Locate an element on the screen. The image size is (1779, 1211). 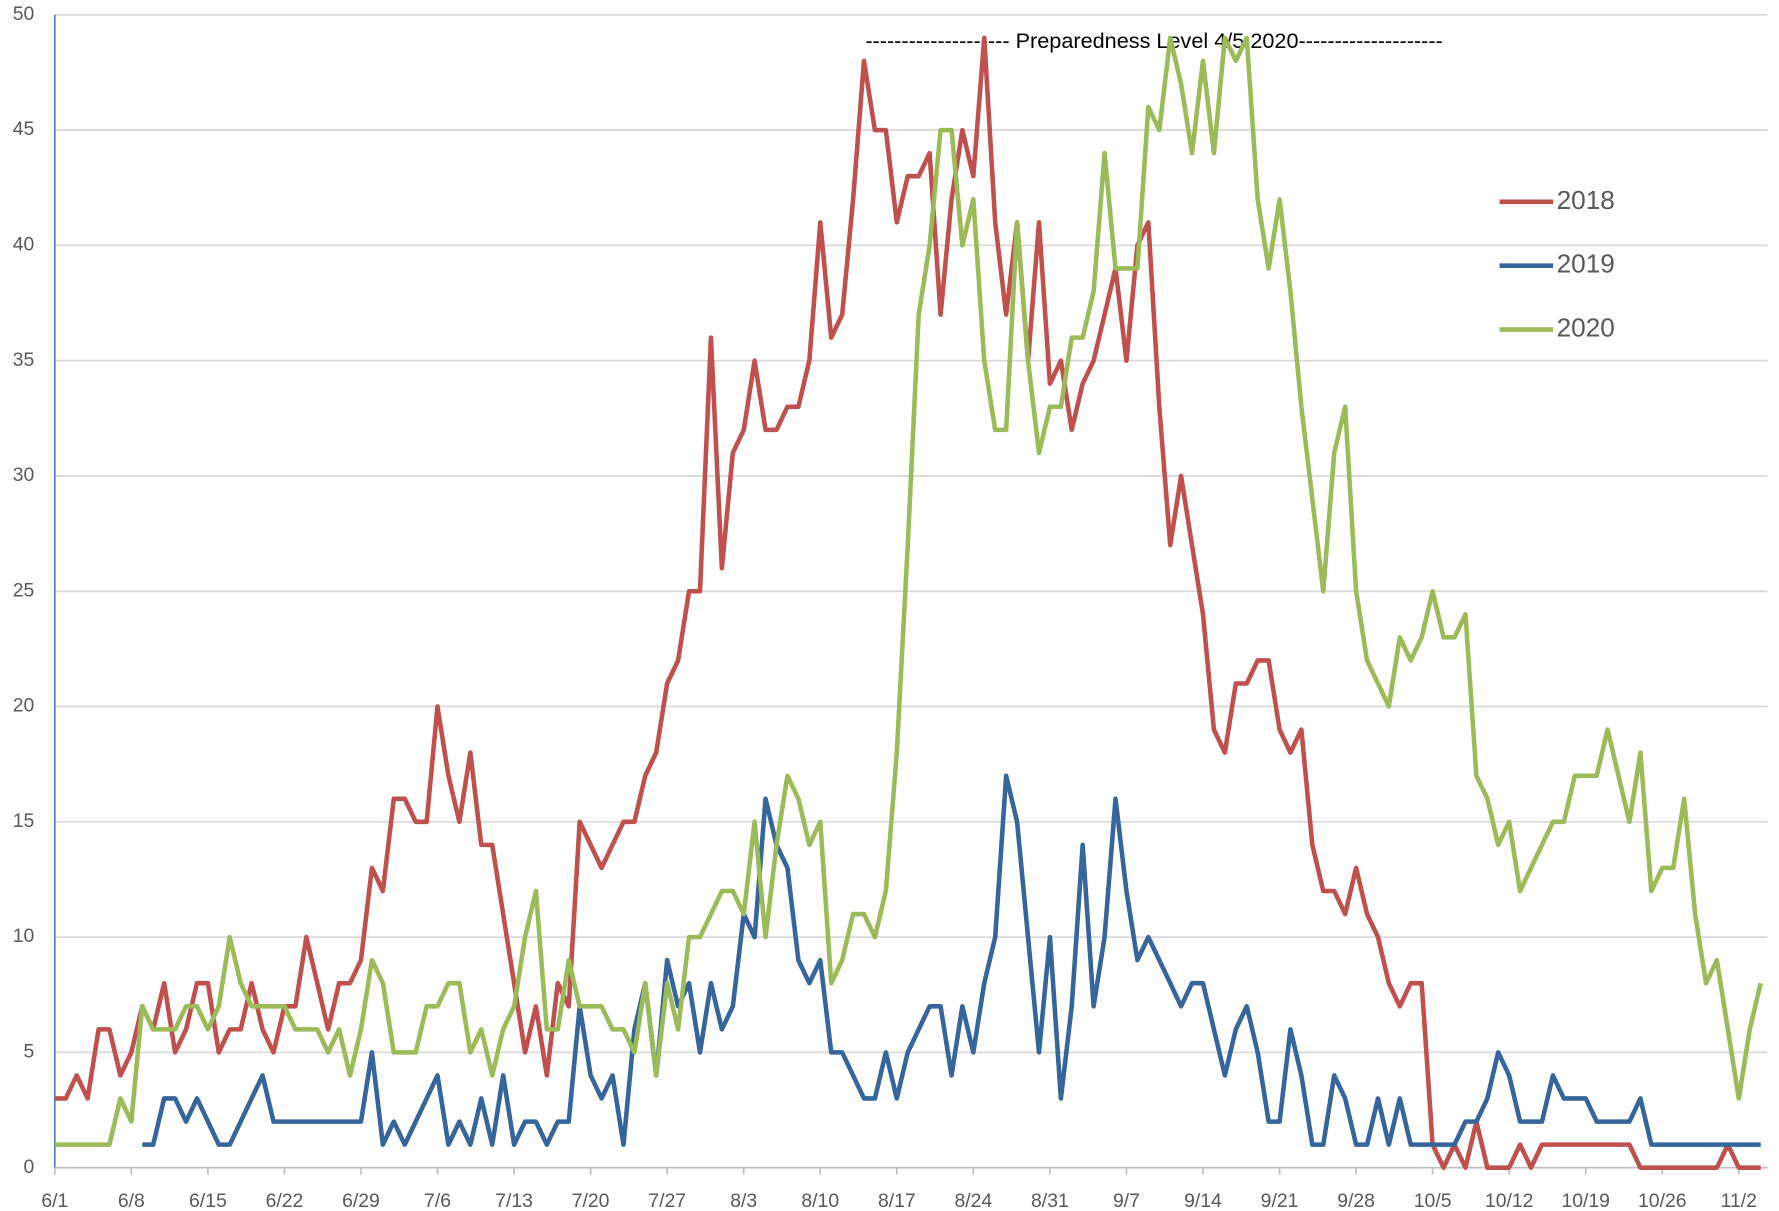
x-tick-label: 10/19 is located at coordinates (1585, 1200).